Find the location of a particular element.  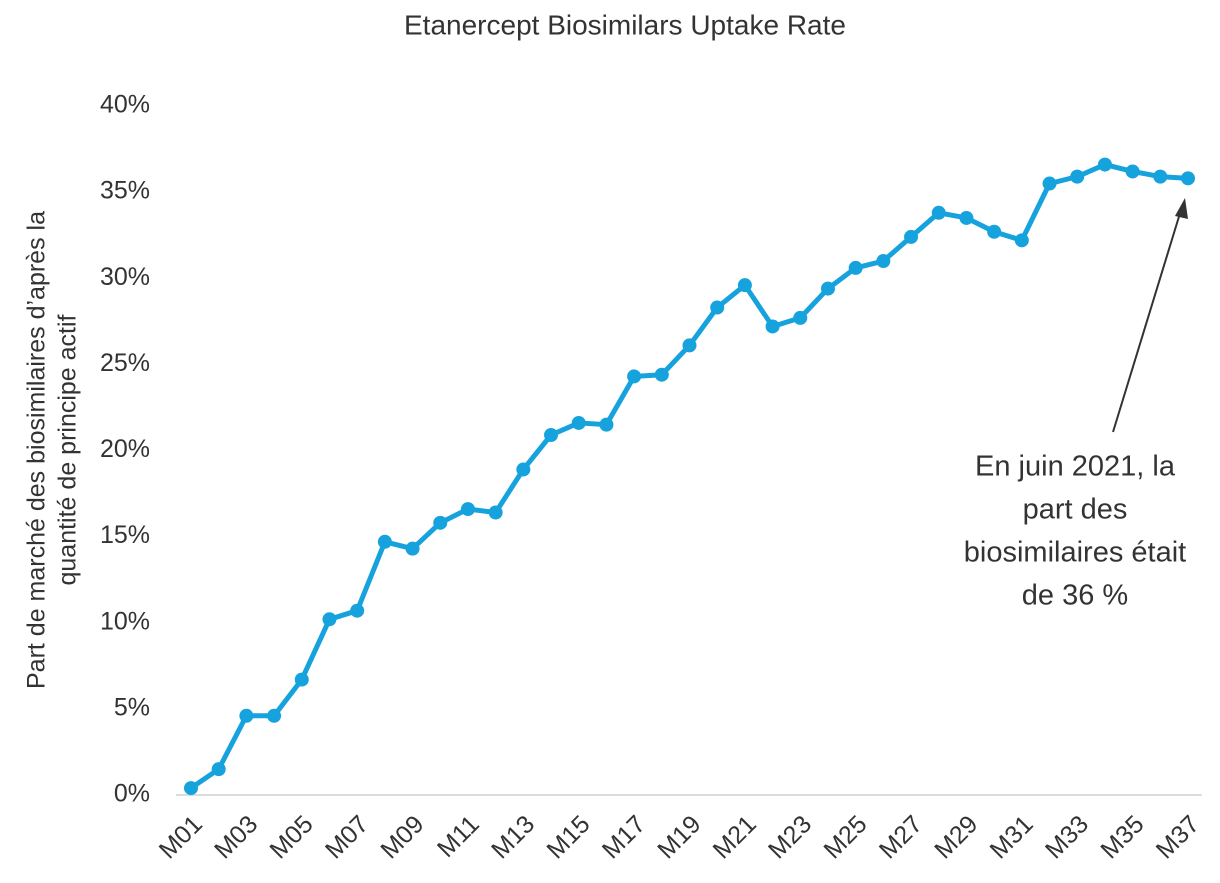

y-tick-label: 20% is located at coordinates (125, 449).